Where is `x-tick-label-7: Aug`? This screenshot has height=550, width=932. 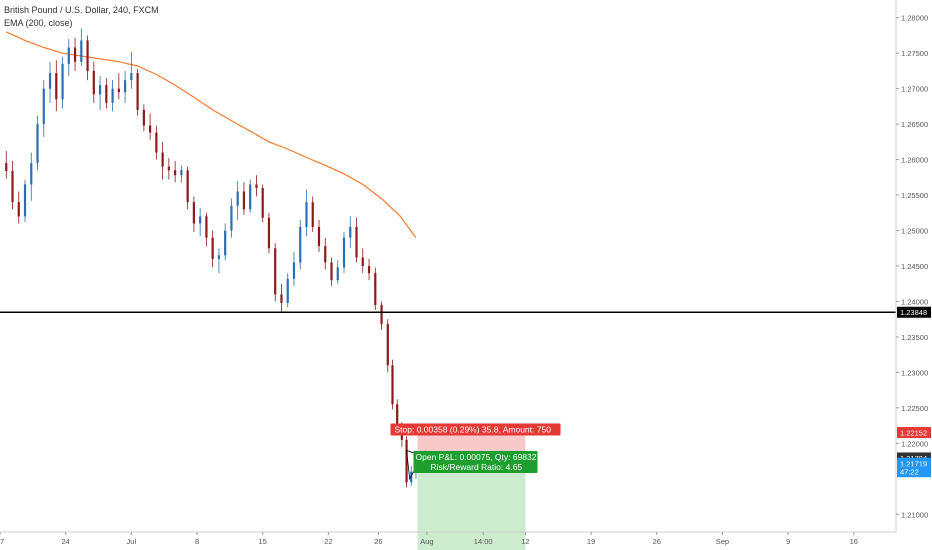
x-tick-label-7: Aug is located at coordinates (426, 541).